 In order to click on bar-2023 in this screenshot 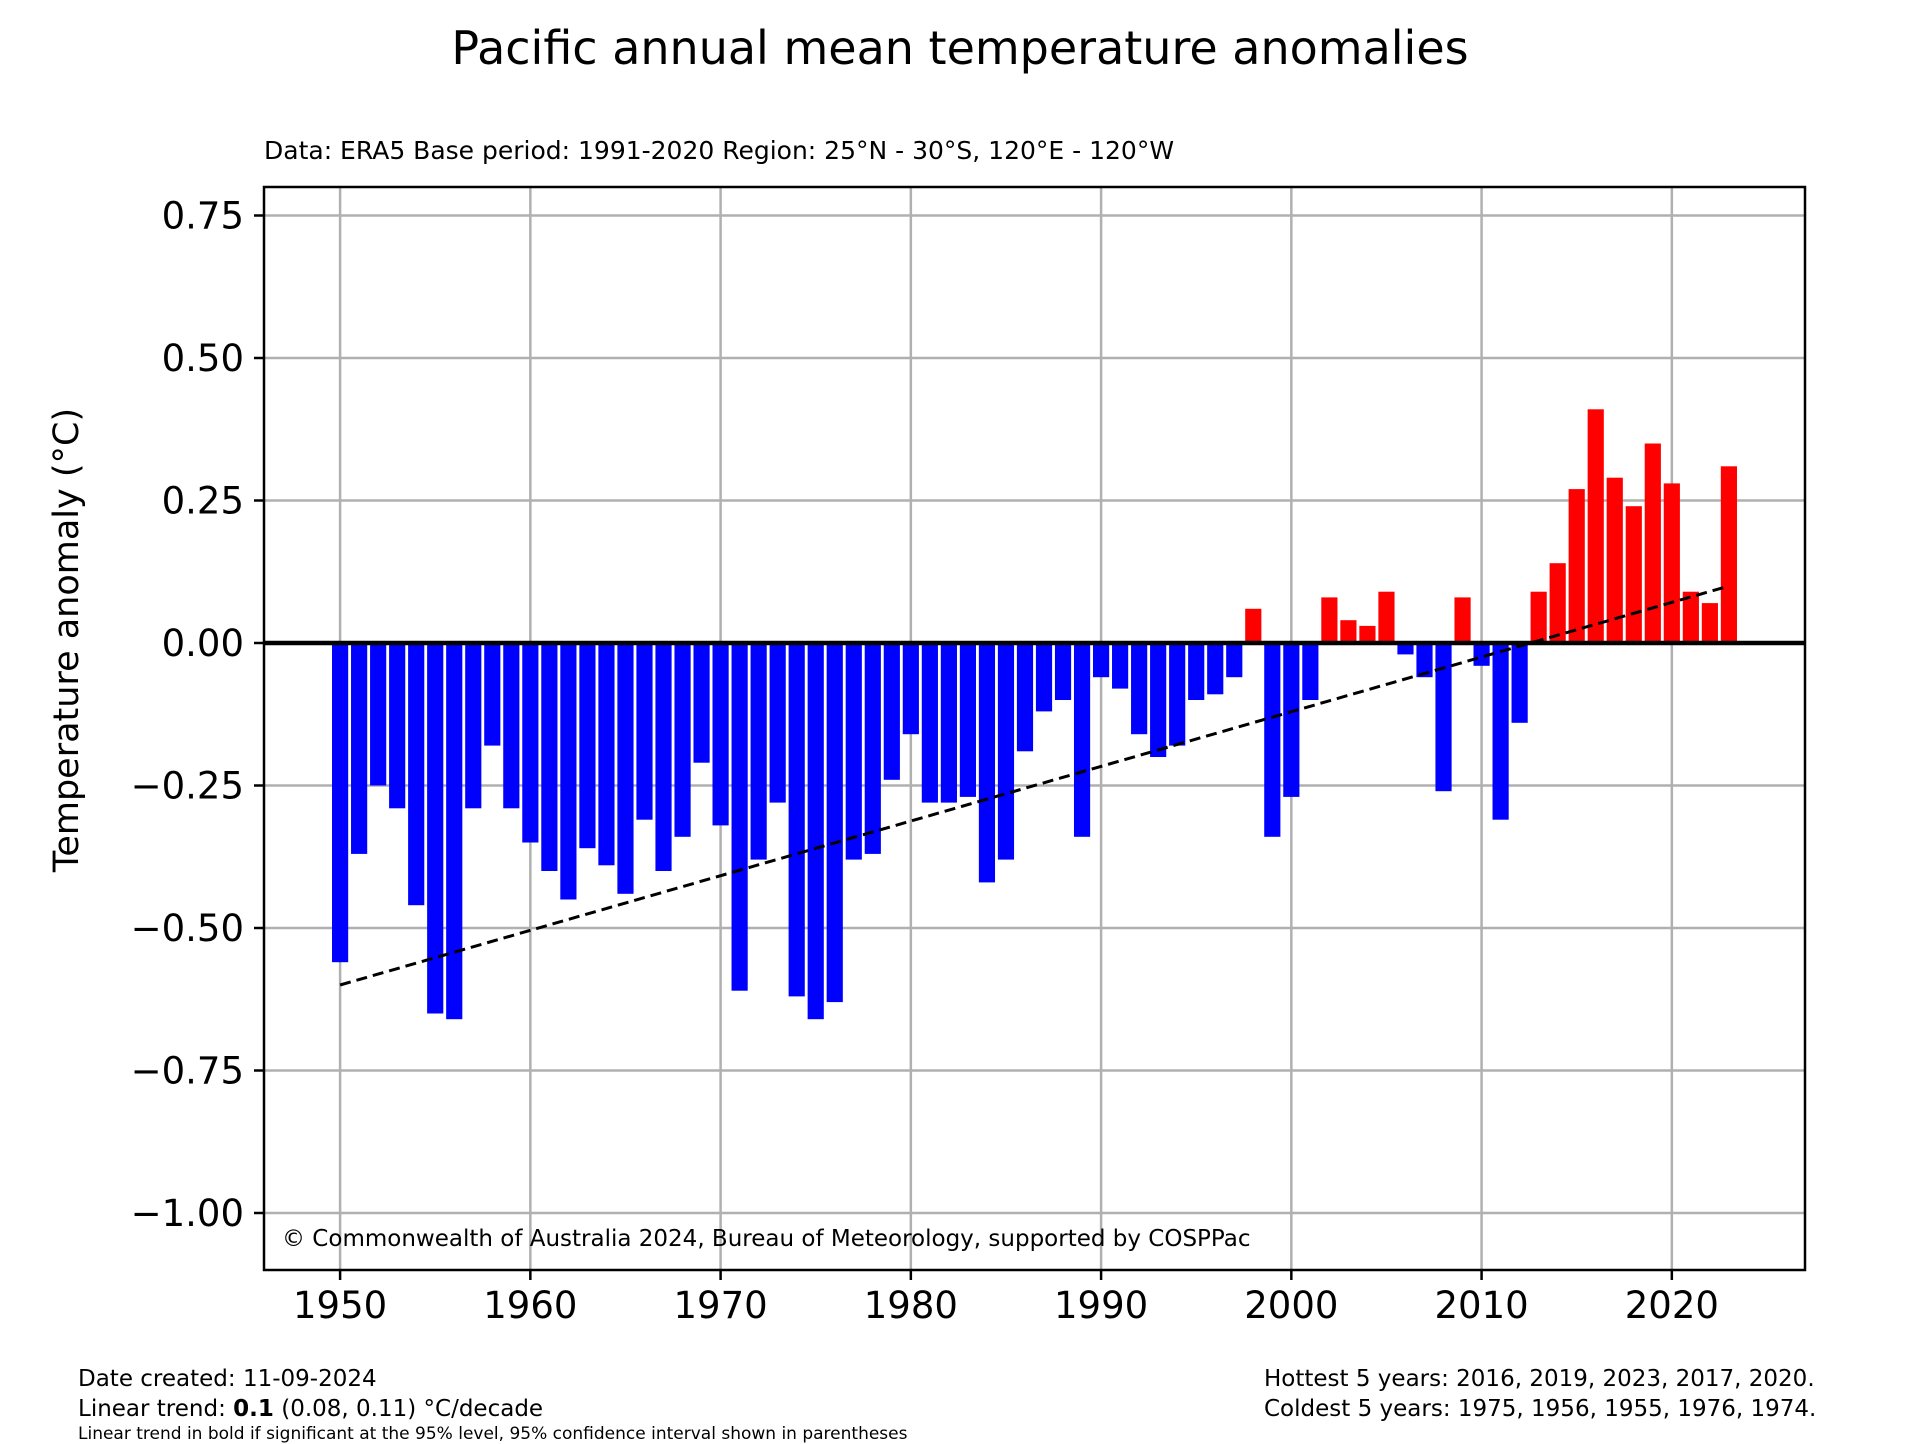, I will do `click(1728, 554)`.